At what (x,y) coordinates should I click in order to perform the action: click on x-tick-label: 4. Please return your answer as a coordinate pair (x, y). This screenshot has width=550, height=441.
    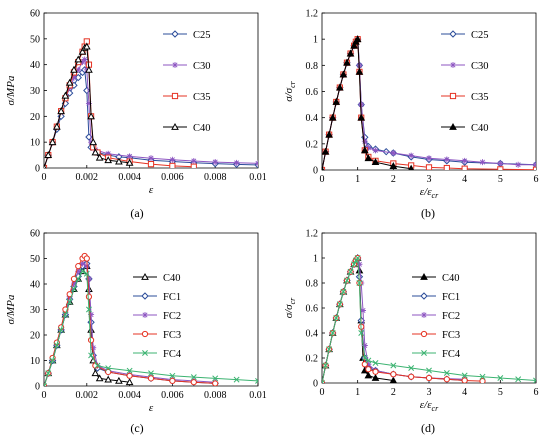
    Looking at the image, I should click on (464, 392).